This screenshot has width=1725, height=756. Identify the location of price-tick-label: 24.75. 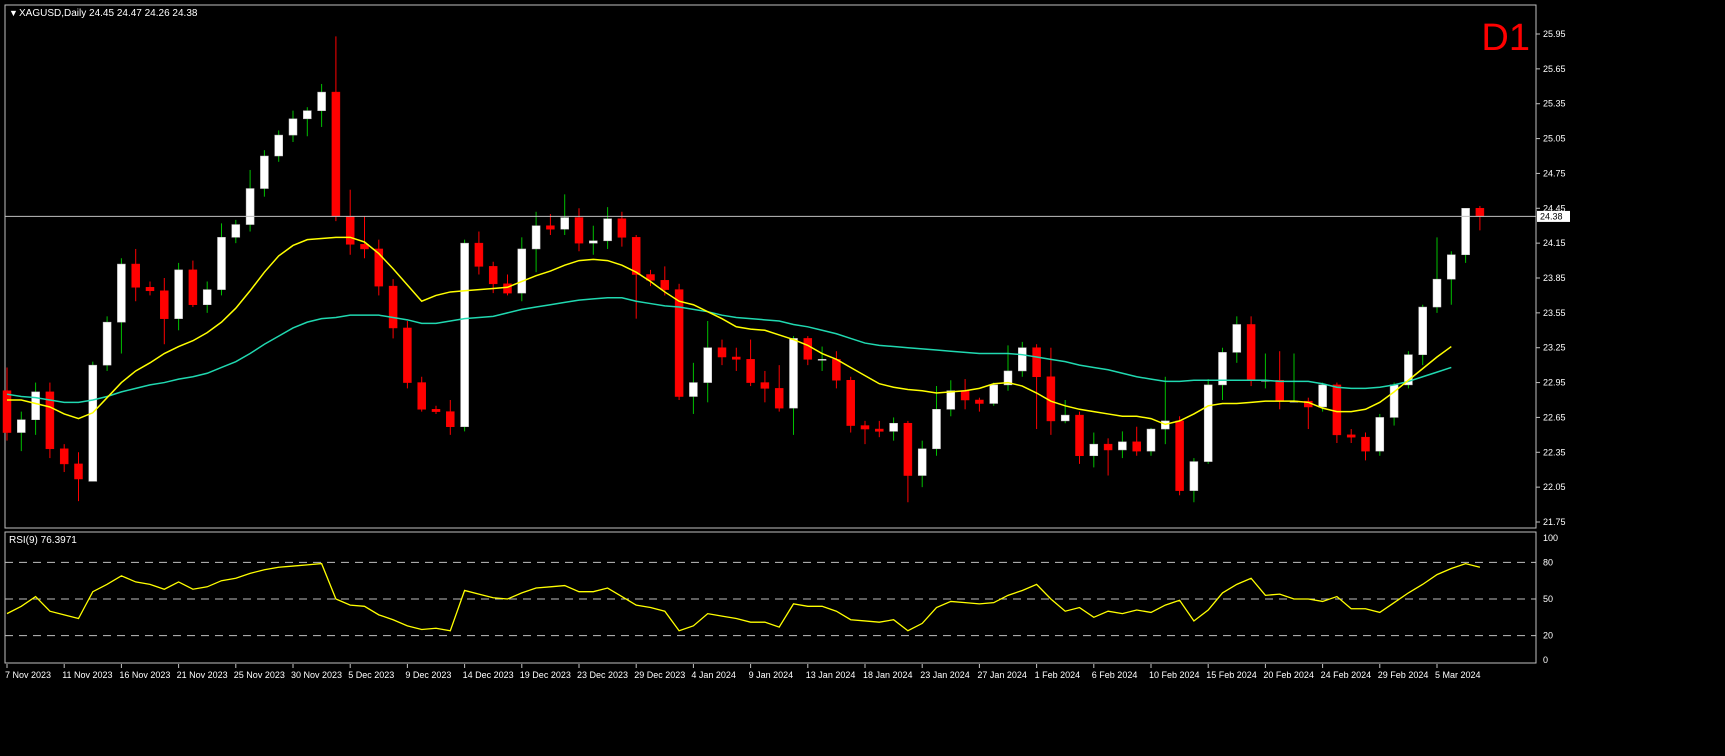
(1554, 173).